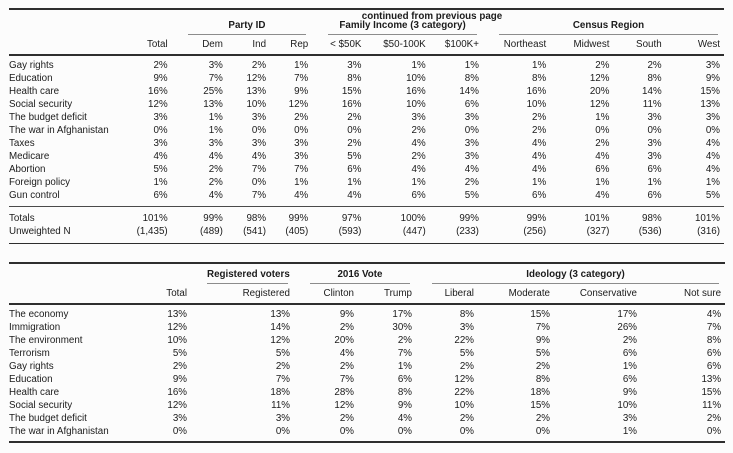 The image size is (733, 453). What do you see at coordinates (344, 340) in the screenshot?
I see `cell-value: 20%` at bounding box center [344, 340].